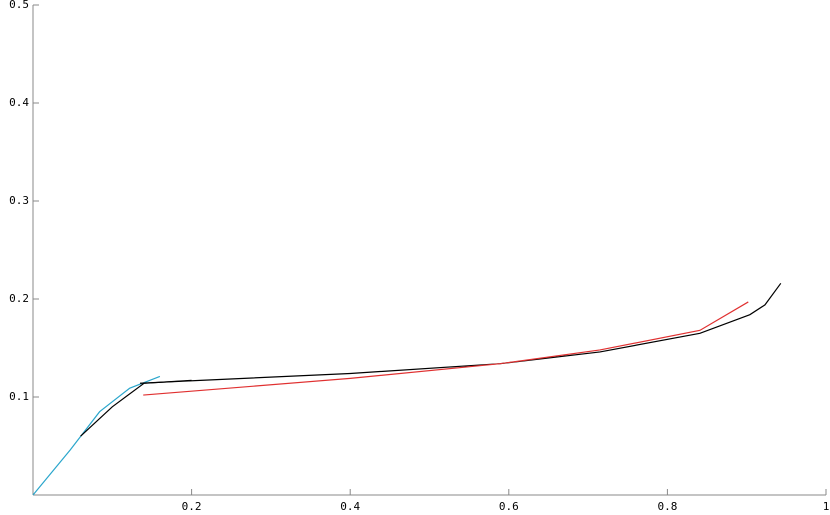 The image size is (830, 515). I want to click on x-tick-label: 1, so click(826, 506).